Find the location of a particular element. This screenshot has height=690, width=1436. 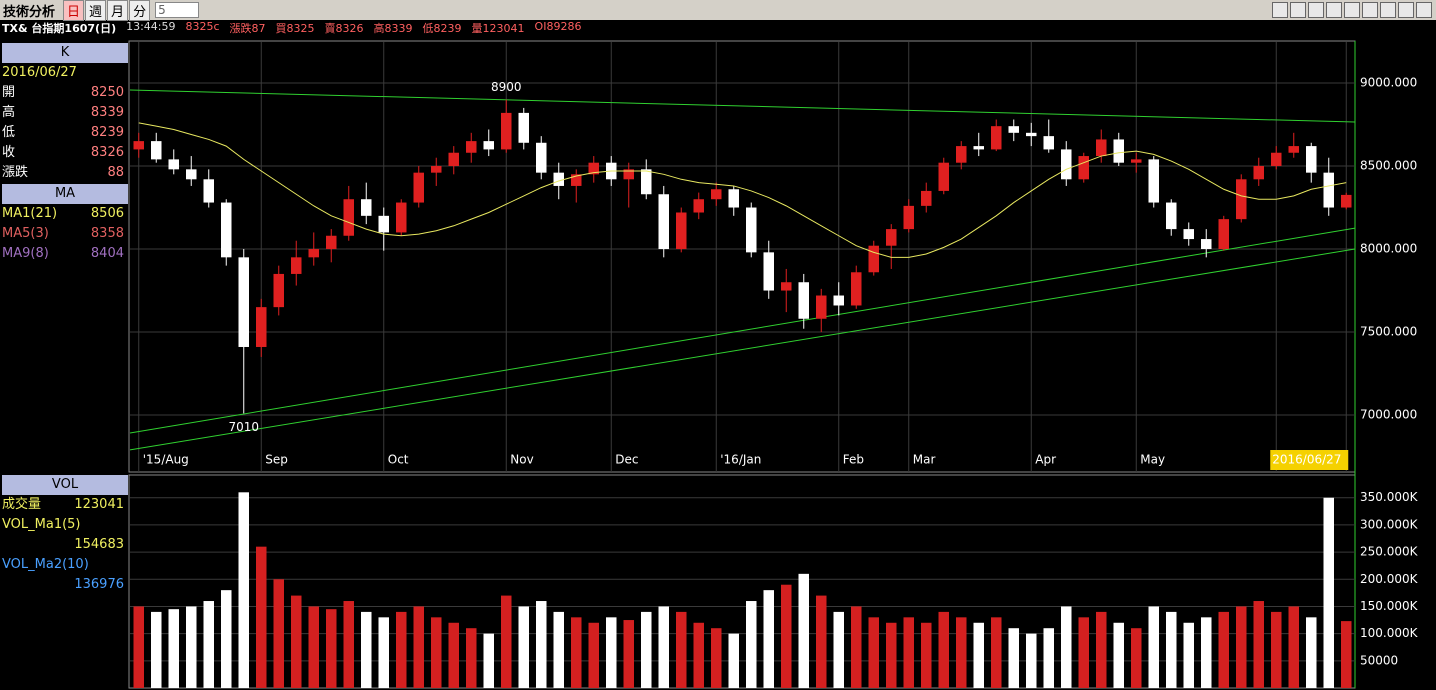

quote-item: 8325c is located at coordinates (202, 26).